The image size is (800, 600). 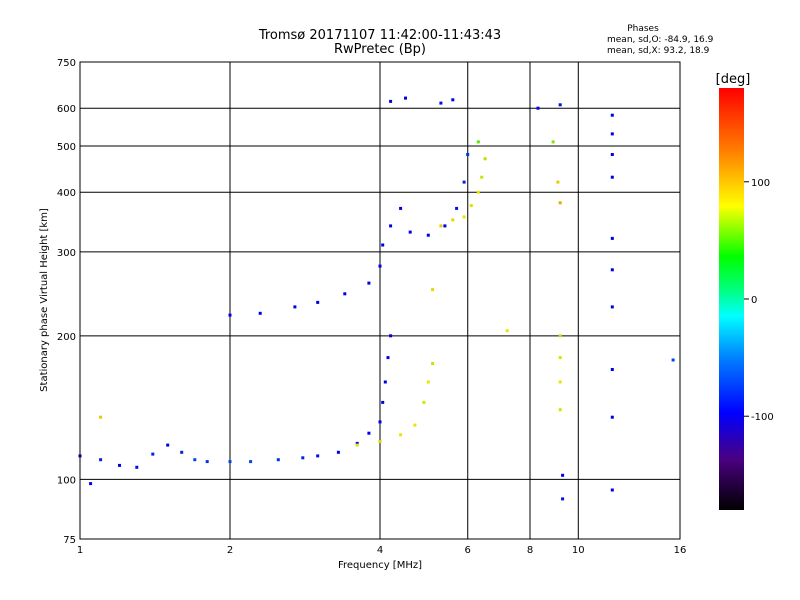 What do you see at coordinates (754, 300) in the screenshot?
I see `colorbar-tick-label: 0` at bounding box center [754, 300].